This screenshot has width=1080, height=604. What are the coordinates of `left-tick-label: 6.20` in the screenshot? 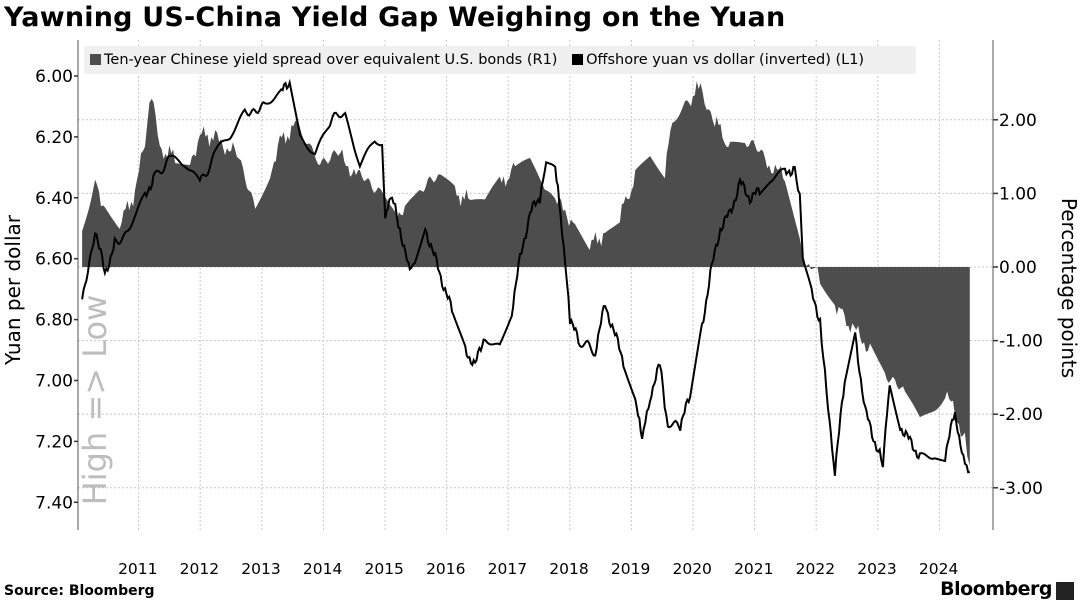 It's located at (54, 138).